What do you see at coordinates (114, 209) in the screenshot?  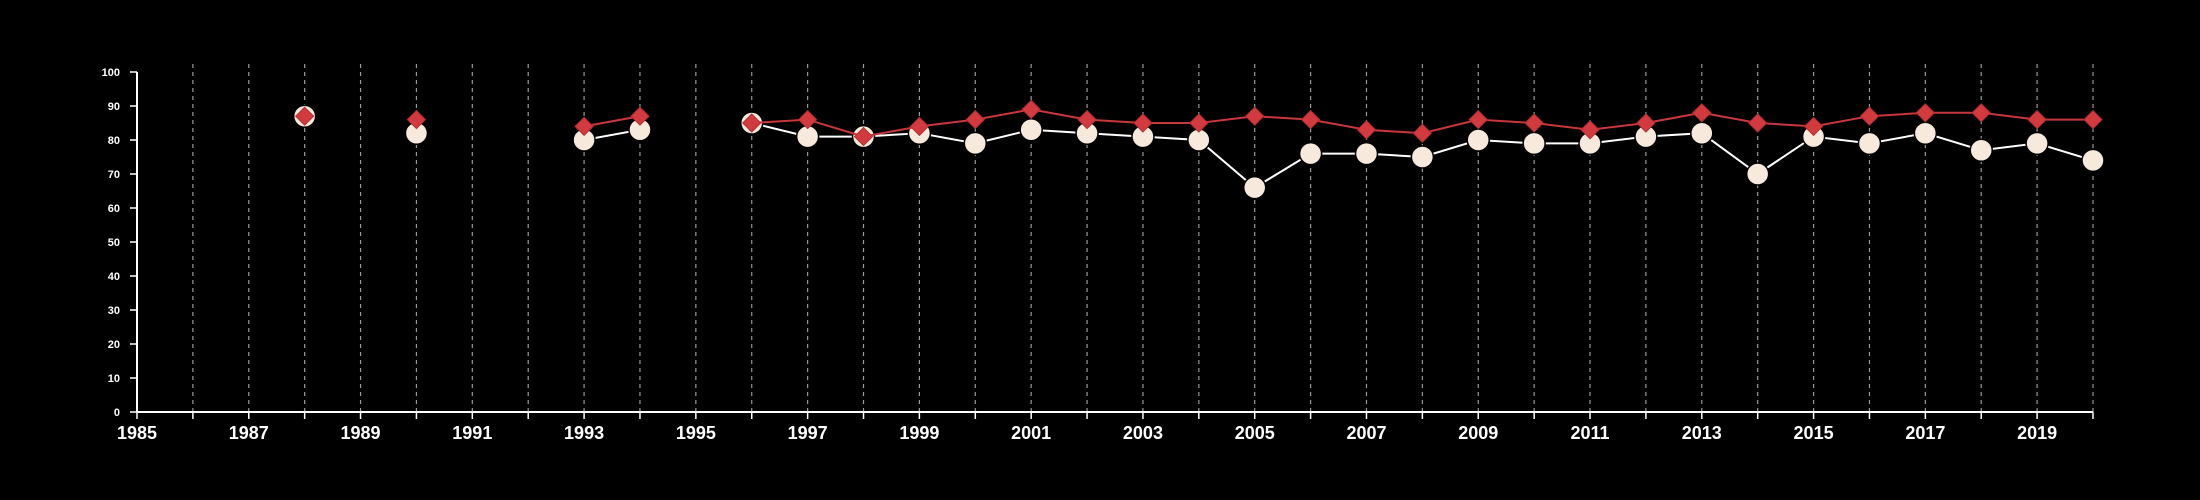 I see `y-tick-label: 60` at bounding box center [114, 209].